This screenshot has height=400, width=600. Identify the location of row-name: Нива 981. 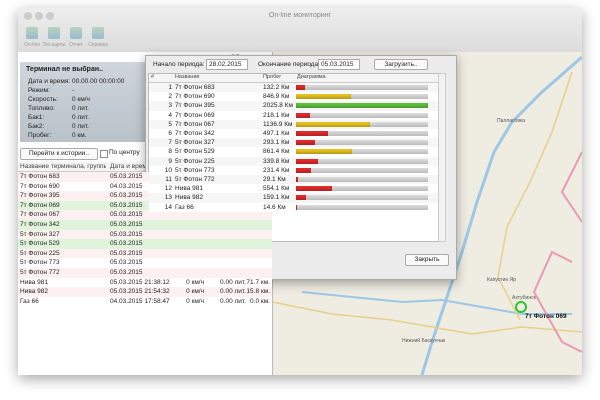
(189, 189).